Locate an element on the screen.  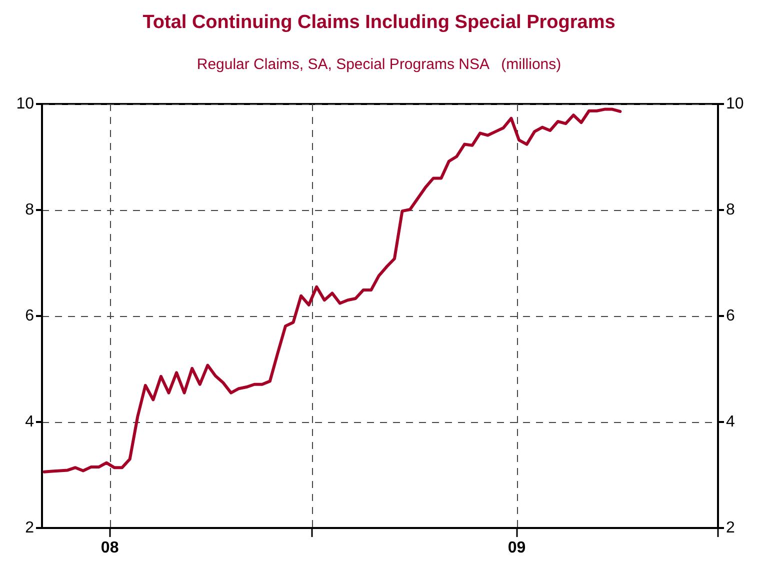
y-tick-label: 4 is located at coordinates (29, 422).